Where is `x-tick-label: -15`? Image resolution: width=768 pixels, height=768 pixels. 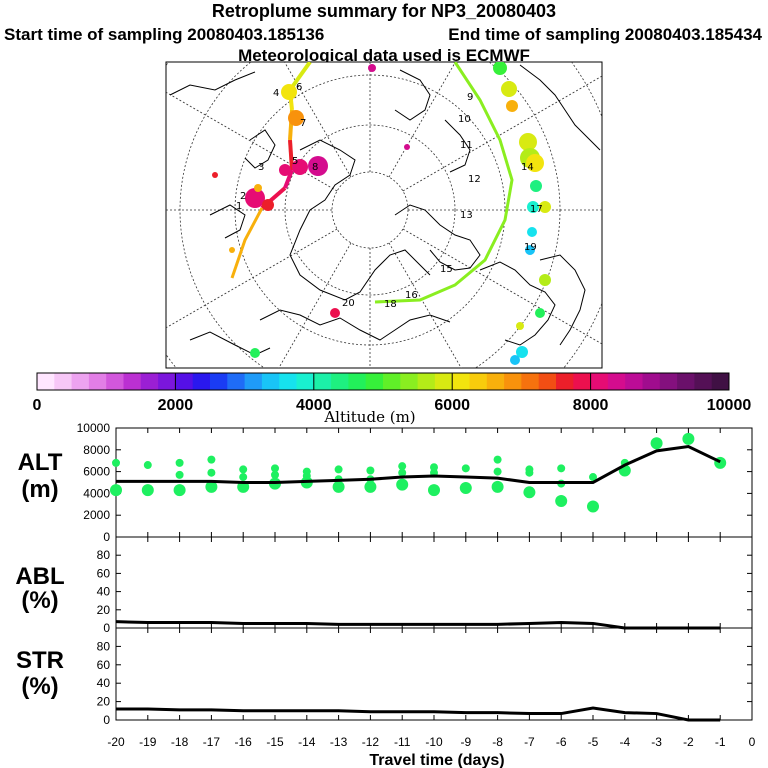
x-tick-label: -15 is located at coordinates (275, 742).